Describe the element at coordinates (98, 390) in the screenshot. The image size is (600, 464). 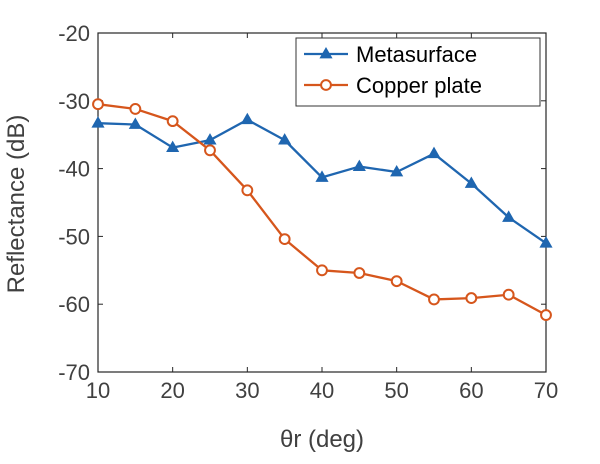
I see `x-tick-label: 10` at that location.